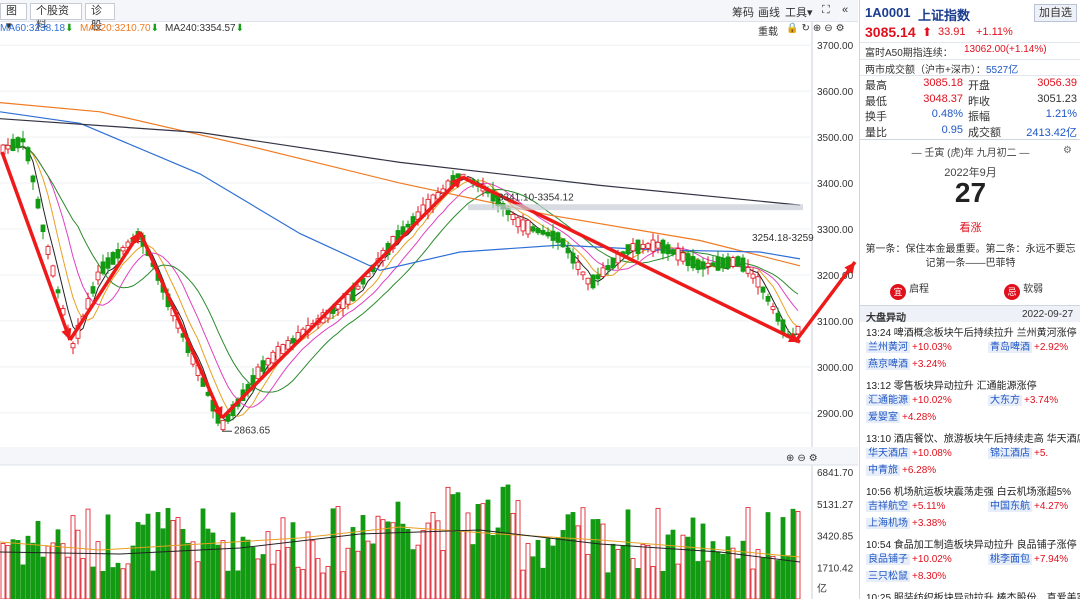  I want to click on stats-row: 换手 0.48% 振幅 1.21%, so click(970, 115).